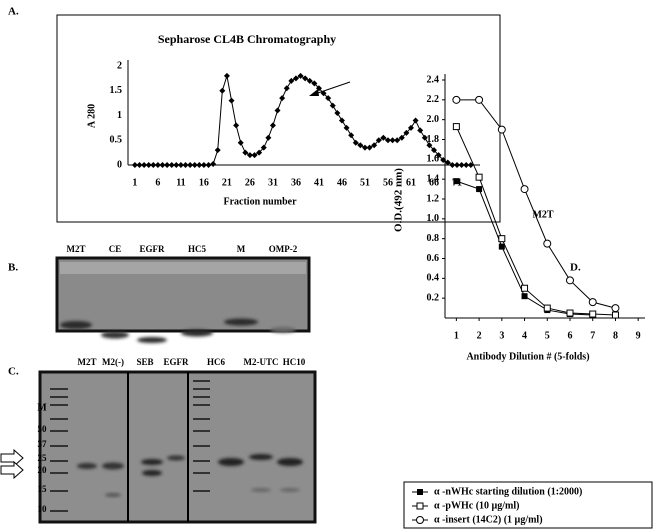 The width and height of the screenshot is (664, 531). What do you see at coordinates (115, 249) in the screenshot?
I see `lane-label: CE` at bounding box center [115, 249].